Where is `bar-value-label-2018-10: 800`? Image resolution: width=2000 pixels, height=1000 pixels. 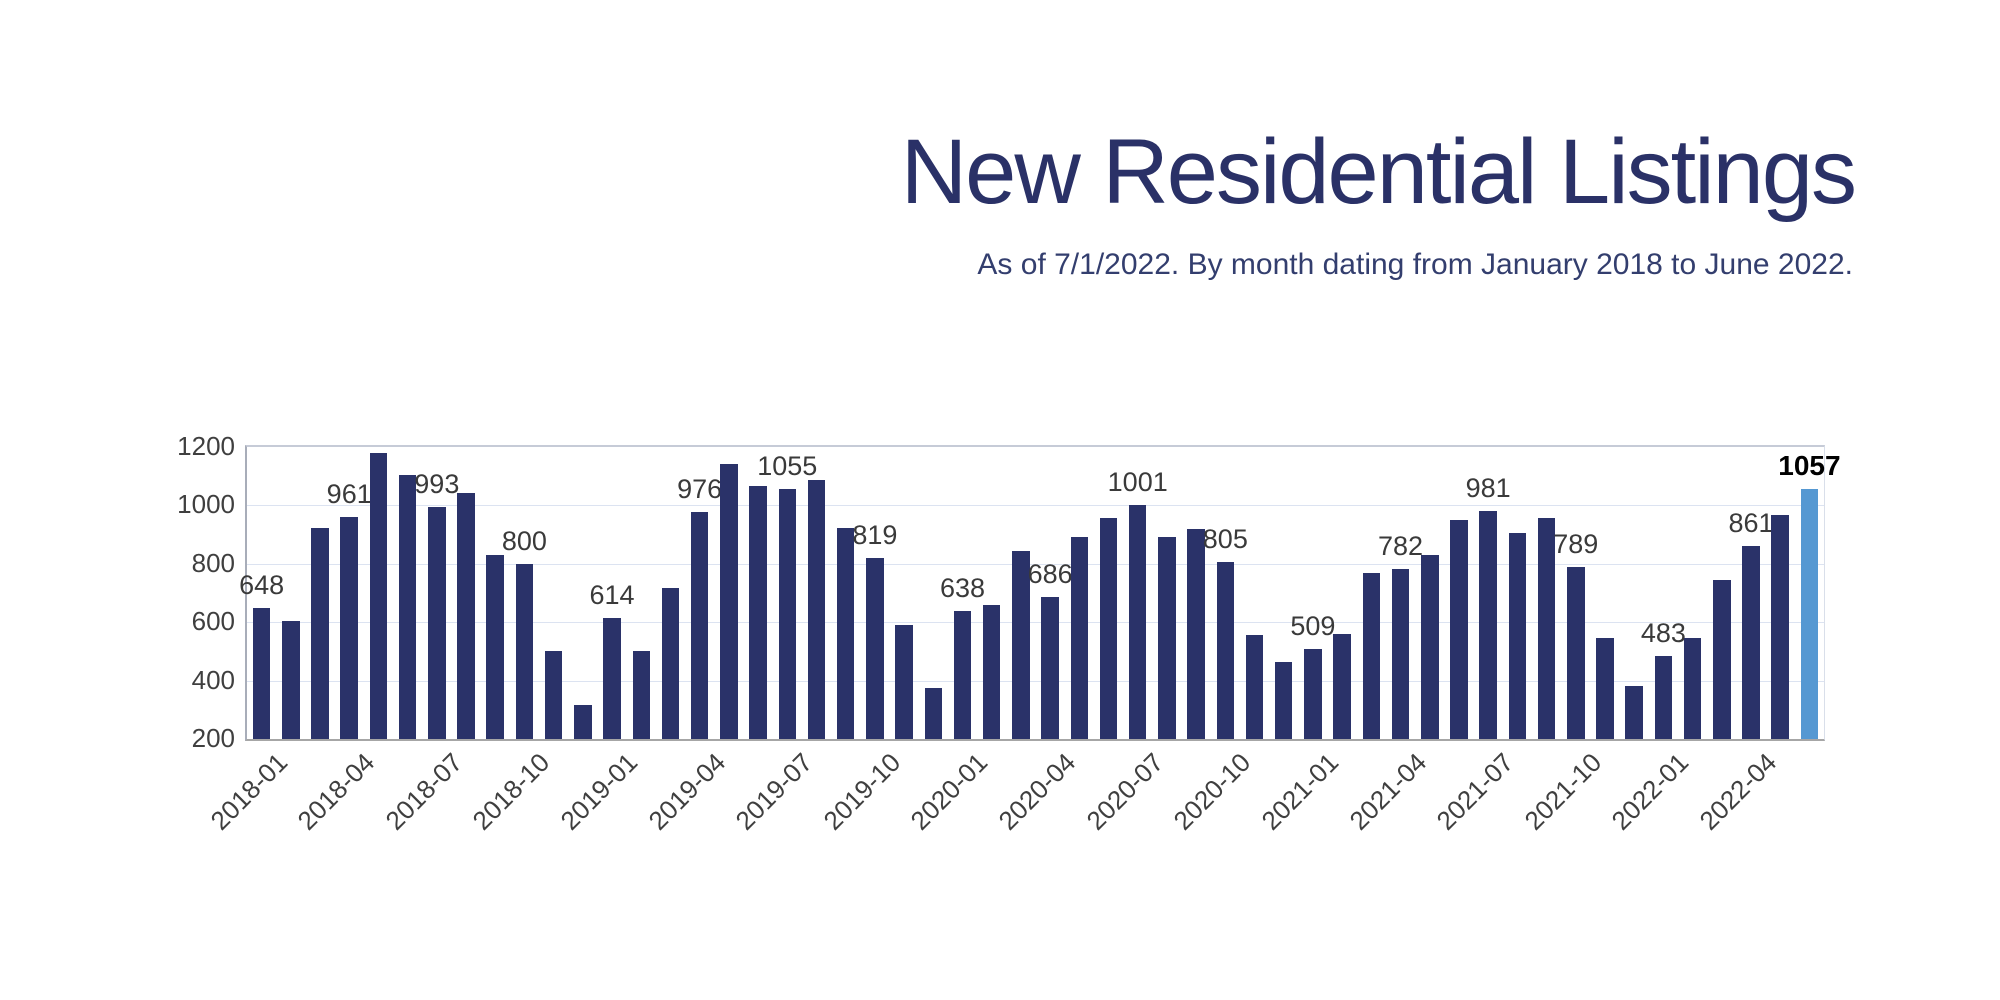
bar-value-label-2018-10: 800 is located at coordinates (524, 540).